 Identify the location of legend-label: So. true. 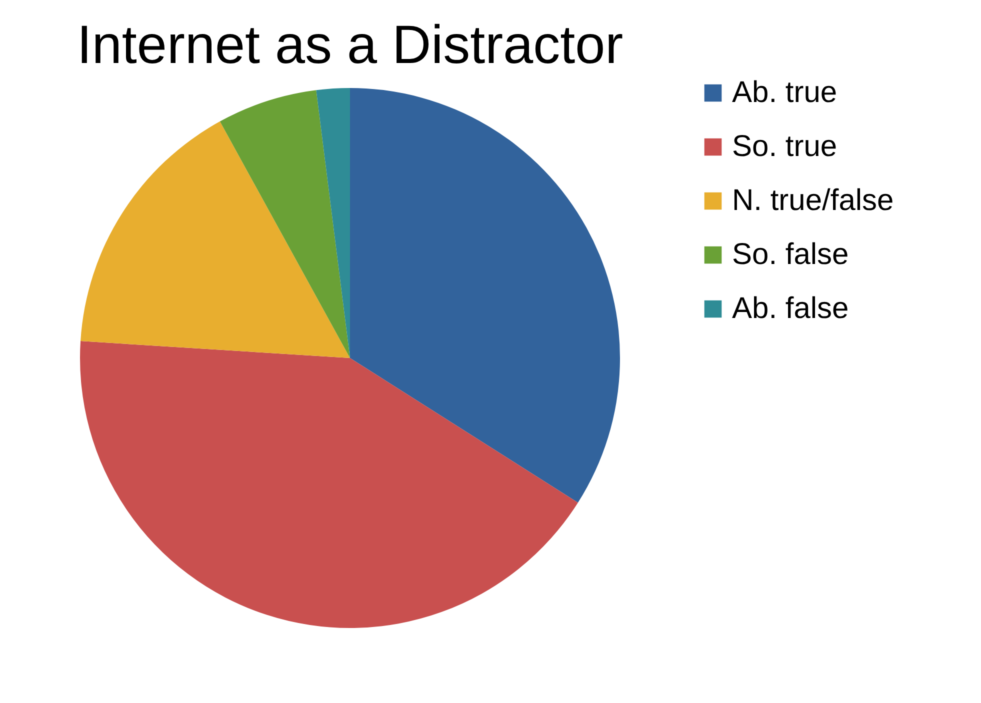
(785, 146).